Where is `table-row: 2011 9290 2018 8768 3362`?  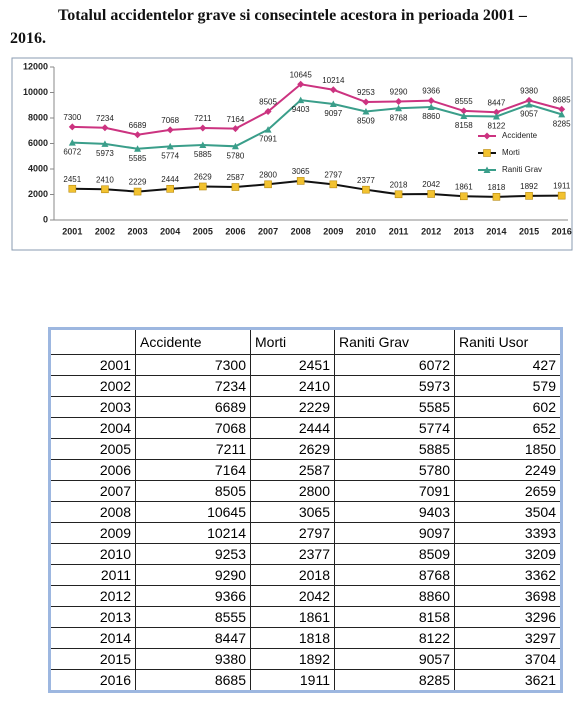
table-row: 2011 9290 2018 8768 3362 is located at coordinates (305, 575).